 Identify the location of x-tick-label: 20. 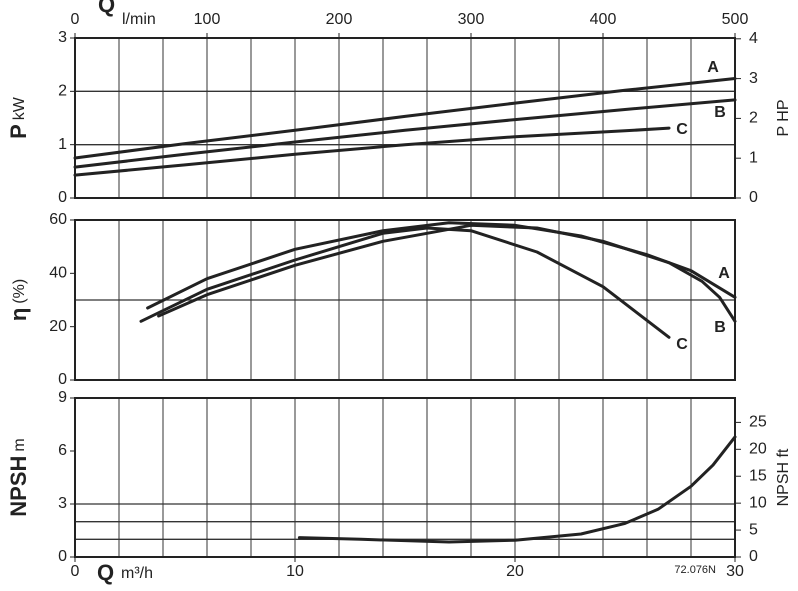
(515, 571).